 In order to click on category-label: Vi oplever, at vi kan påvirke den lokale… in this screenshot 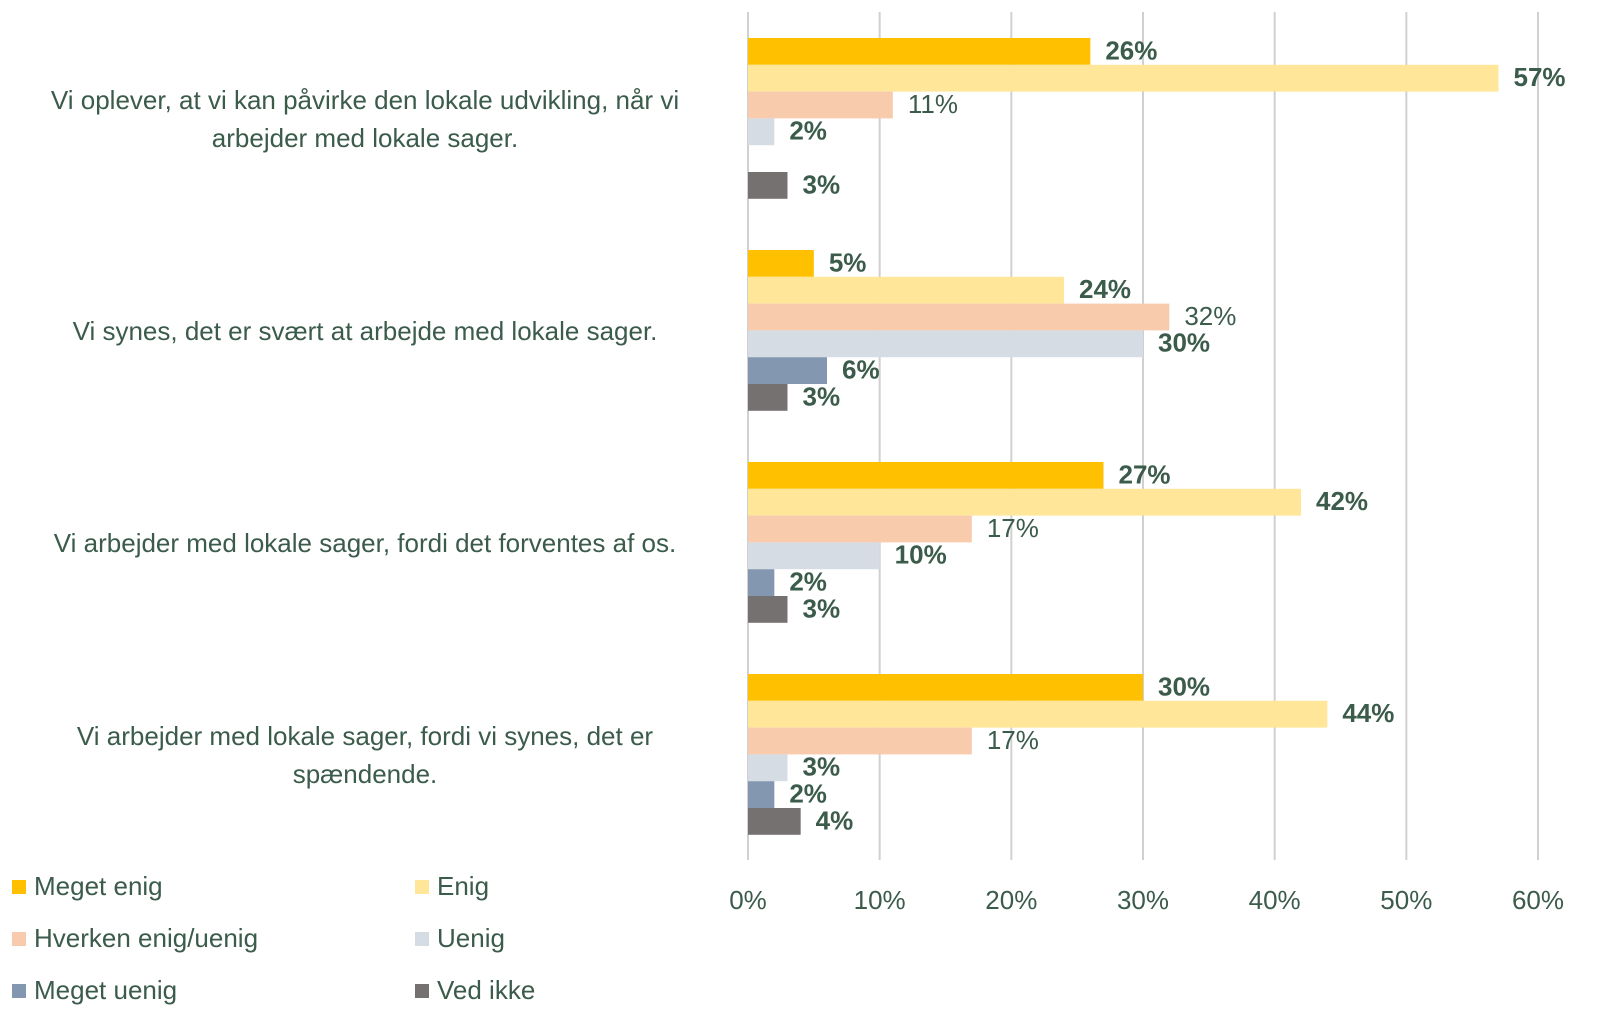, I will do `click(365, 119)`.